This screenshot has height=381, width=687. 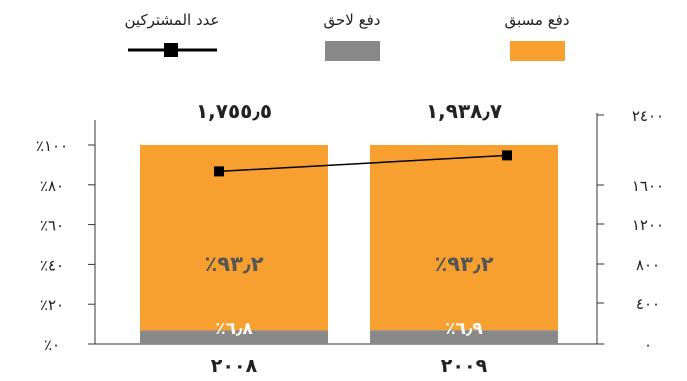 What do you see at coordinates (648, 116) in the screenshot?
I see `right-axis-tick-label: ٢٤٠٠` at bounding box center [648, 116].